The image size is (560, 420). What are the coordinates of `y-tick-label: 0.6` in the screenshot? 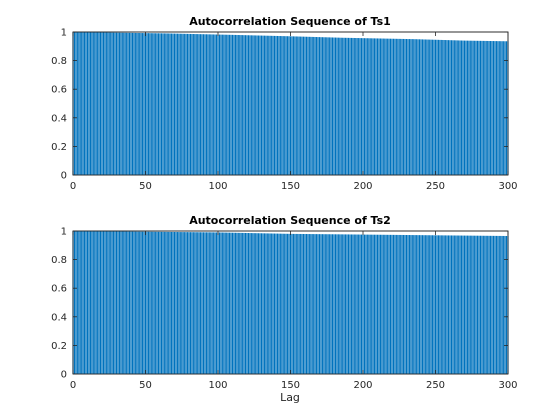 It's located at (59, 289).